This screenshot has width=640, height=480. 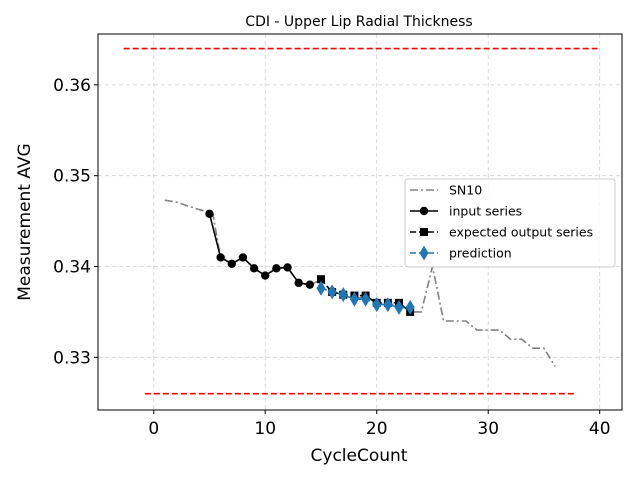 I want to click on legend-label: input series, so click(x=485, y=211).